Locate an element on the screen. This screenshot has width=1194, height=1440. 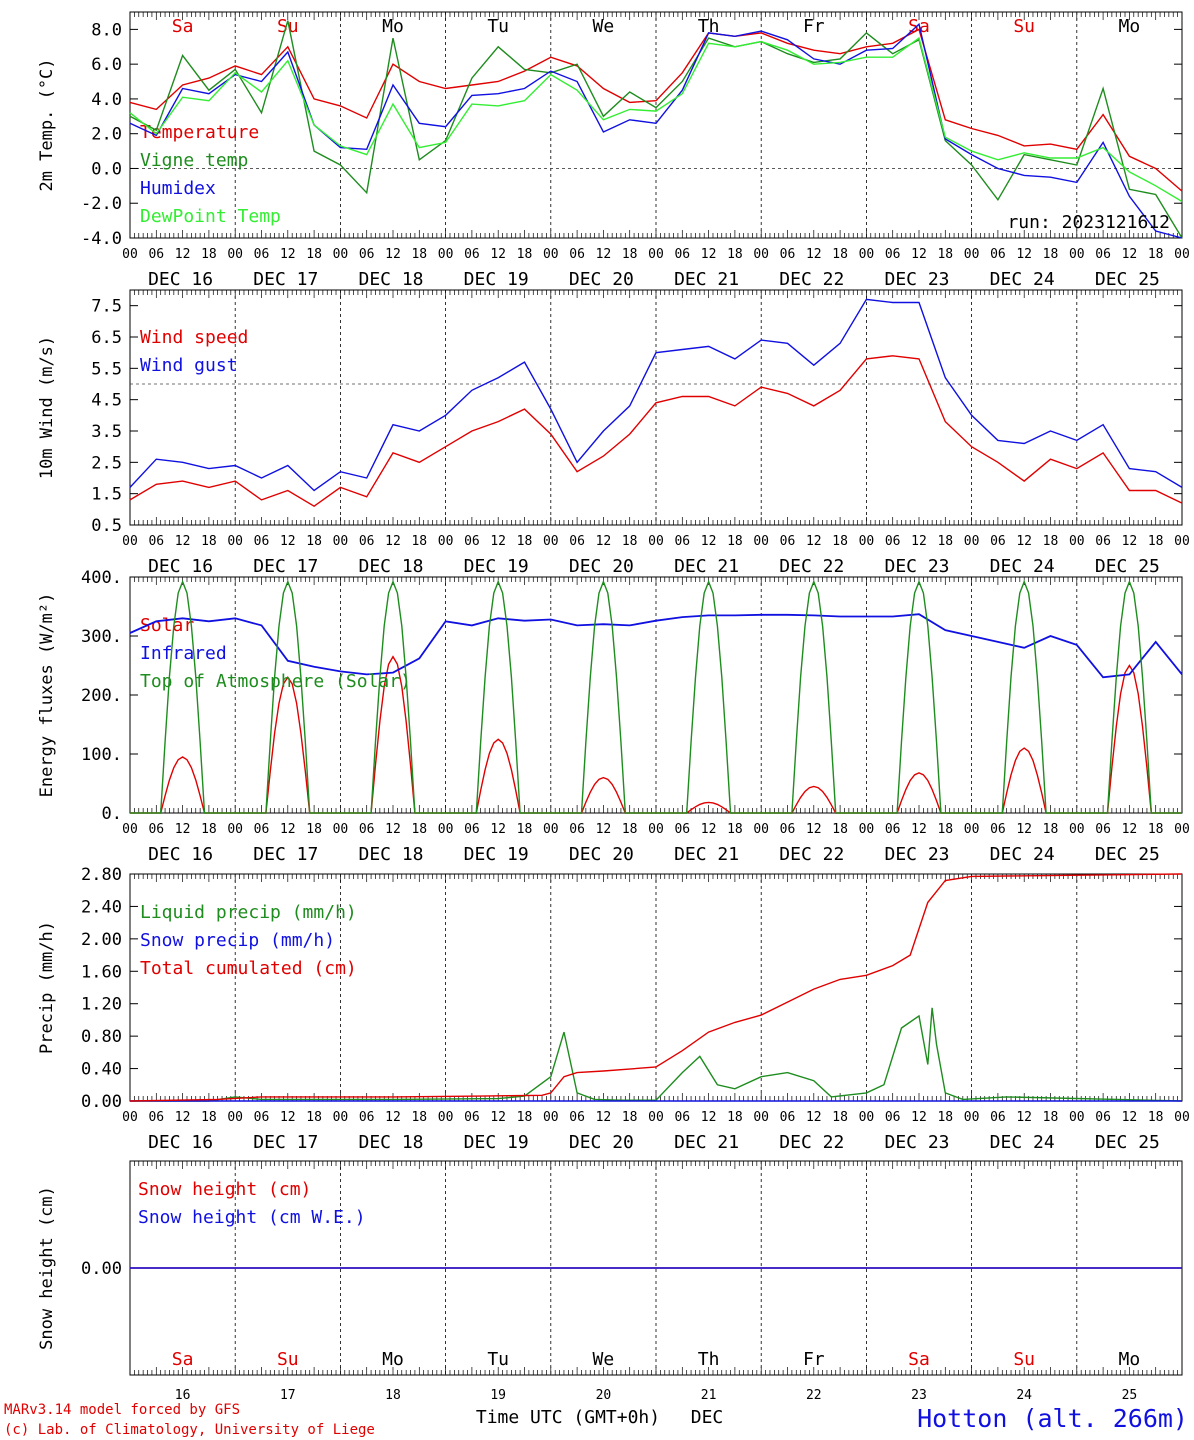
y-tick-label: 2.40 is located at coordinates (101, 907).